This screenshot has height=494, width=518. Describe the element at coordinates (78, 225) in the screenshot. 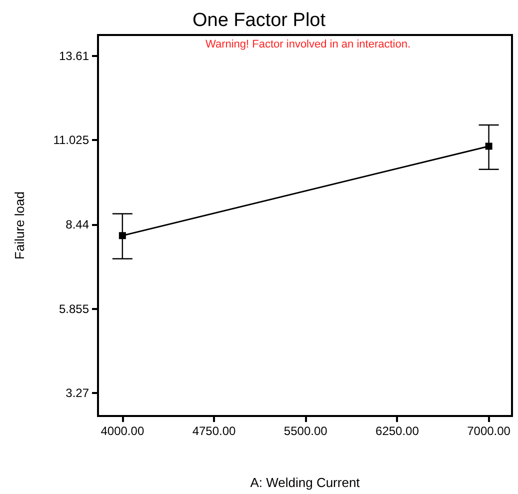

I see `y-tick-label: 8.44` at that location.